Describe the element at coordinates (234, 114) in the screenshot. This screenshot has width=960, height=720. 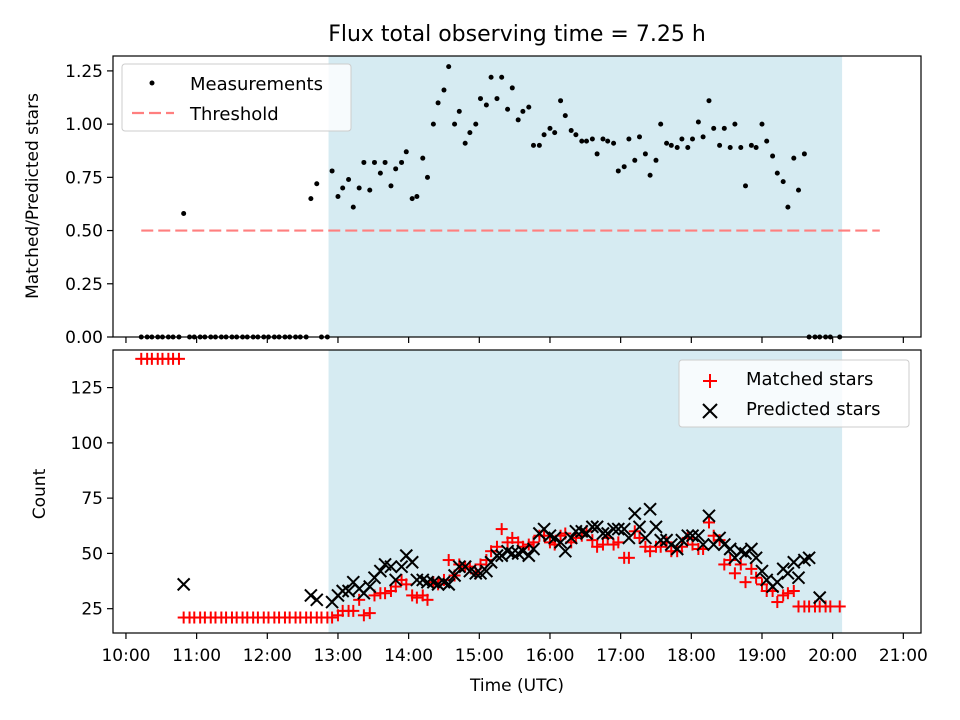
I see `legend-threshold-label: Threshold` at that location.